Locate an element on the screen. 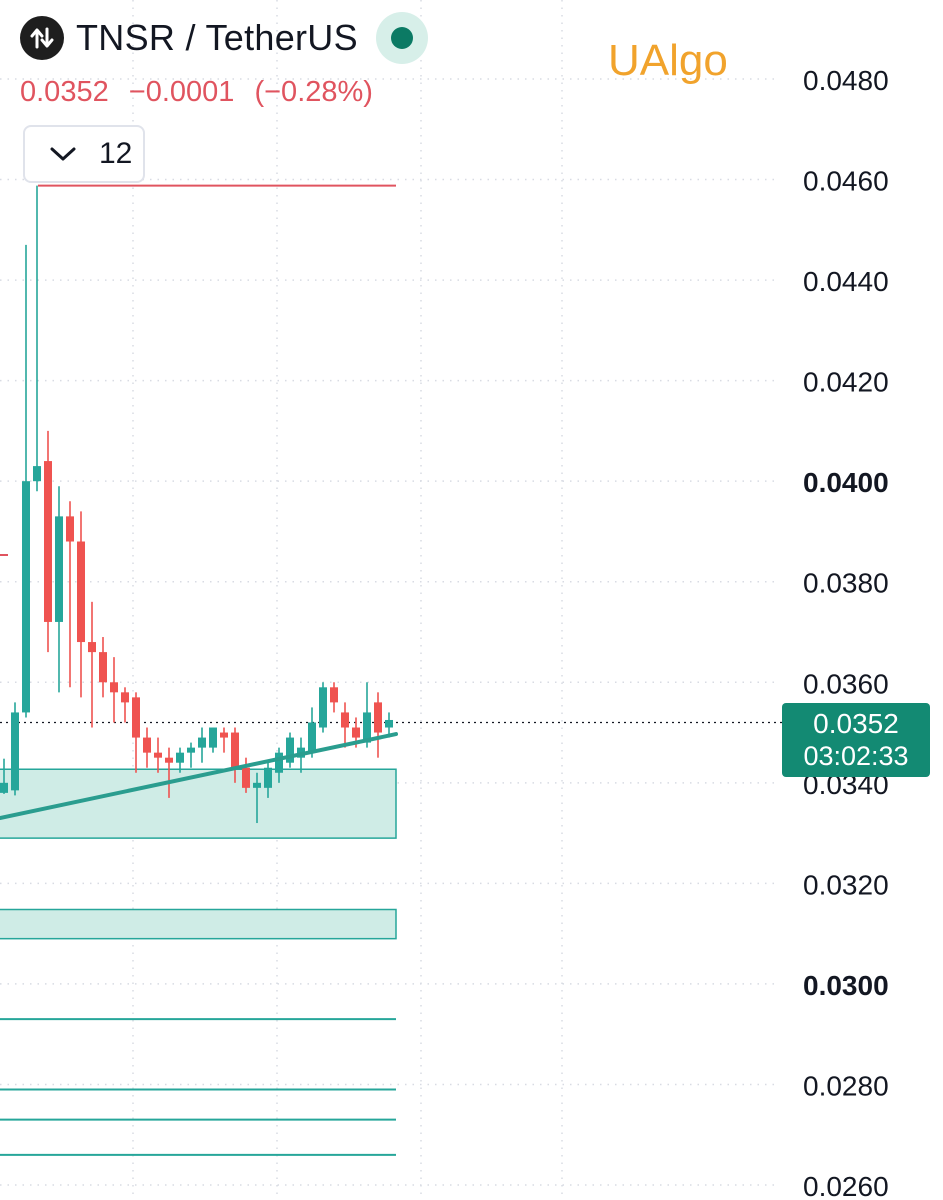  y-tick-label: 0.0360 is located at coordinates (846, 683).